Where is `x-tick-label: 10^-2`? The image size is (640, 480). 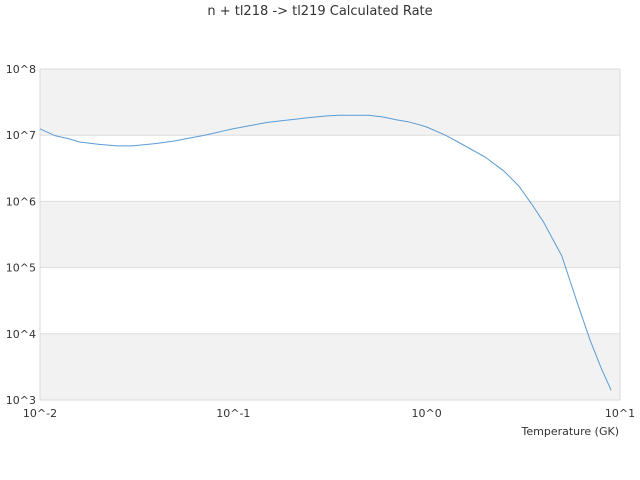 x-tick-label: 10^-2 is located at coordinates (40, 413).